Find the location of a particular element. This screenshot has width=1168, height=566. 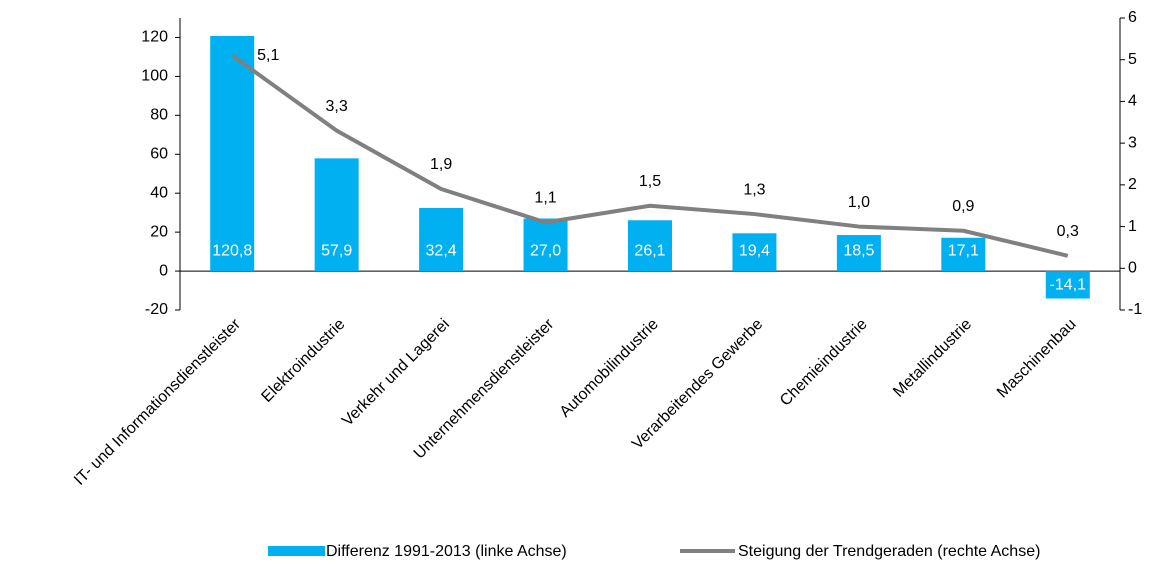

y-tick-label: 0 is located at coordinates (163, 270).